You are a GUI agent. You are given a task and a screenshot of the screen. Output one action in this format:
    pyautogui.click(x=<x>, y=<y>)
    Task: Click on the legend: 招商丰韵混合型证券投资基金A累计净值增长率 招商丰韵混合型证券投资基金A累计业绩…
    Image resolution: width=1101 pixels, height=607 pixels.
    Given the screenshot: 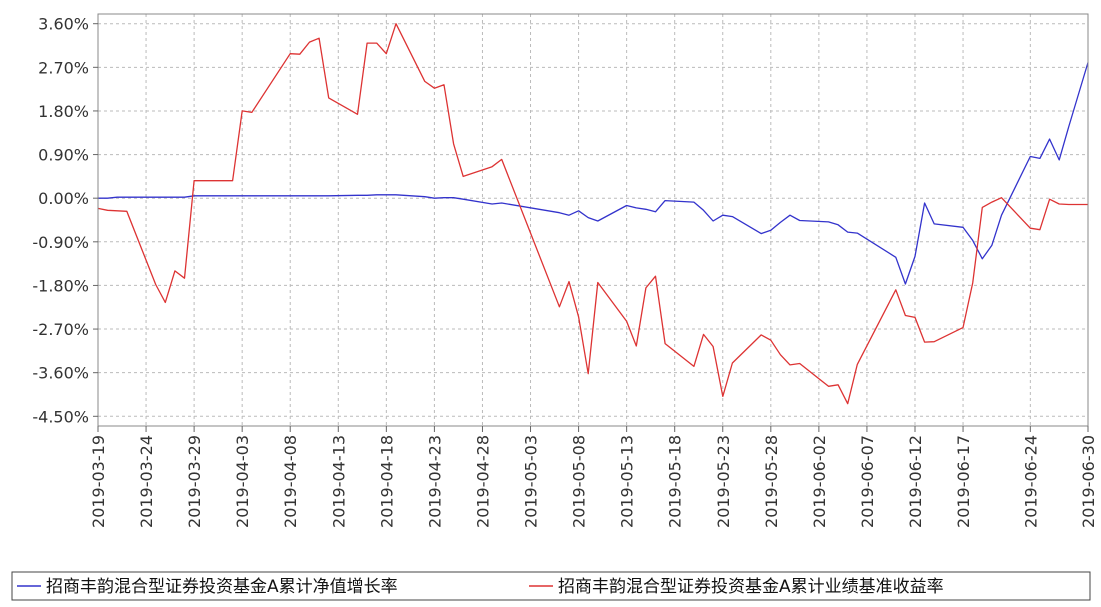 What is the action you would take?
    pyautogui.click(x=551, y=586)
    